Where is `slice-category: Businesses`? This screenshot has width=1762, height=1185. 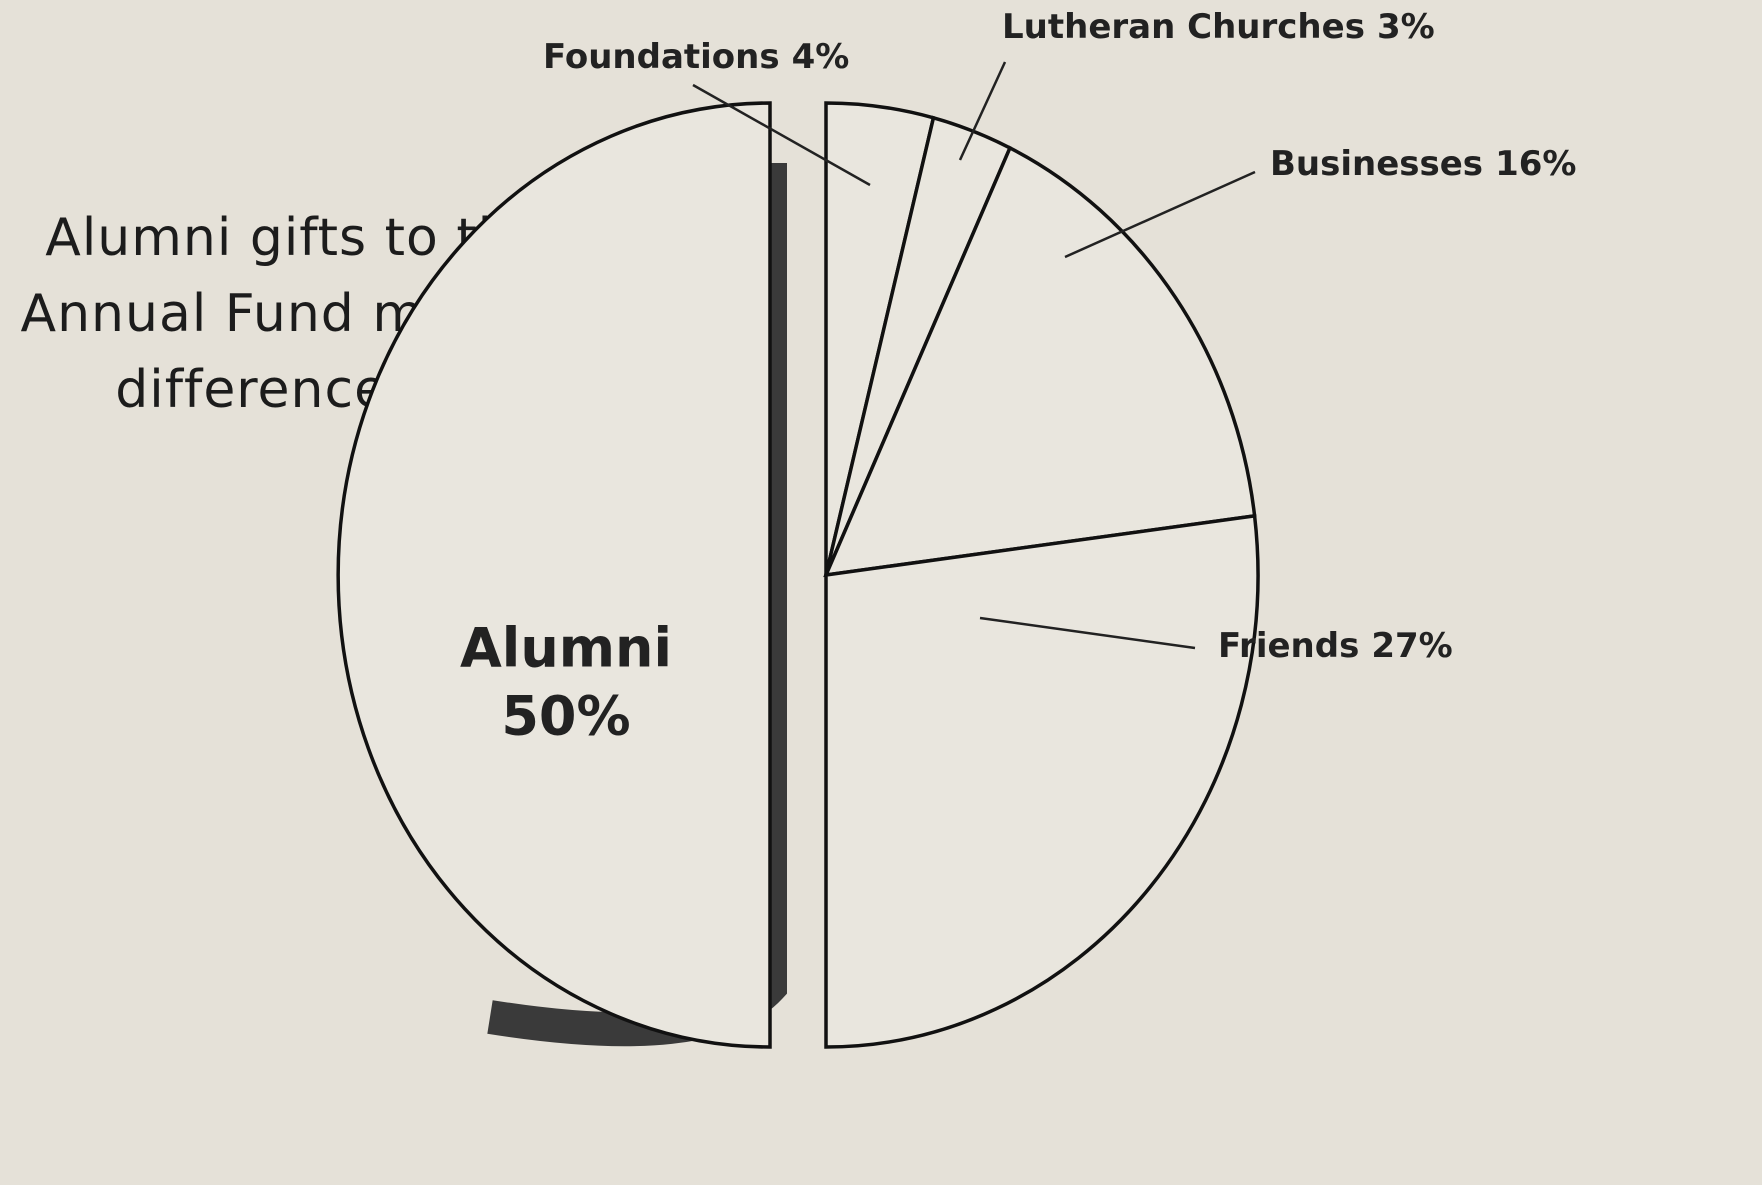
slice-category: Businesses is located at coordinates (1376, 164).